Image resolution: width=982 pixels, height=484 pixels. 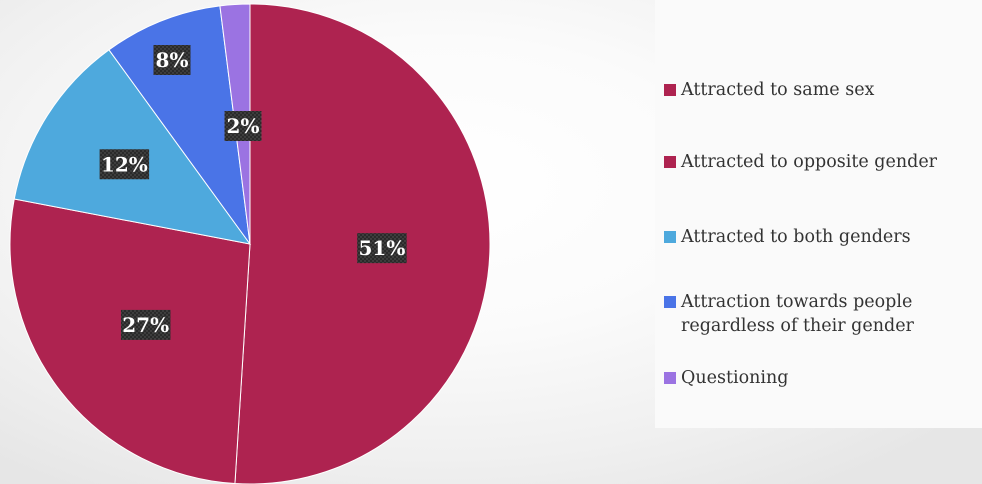 I want to click on legend-item-attracted-to-opposite-gender: Attracted to opposite gender, so click(x=800, y=162).